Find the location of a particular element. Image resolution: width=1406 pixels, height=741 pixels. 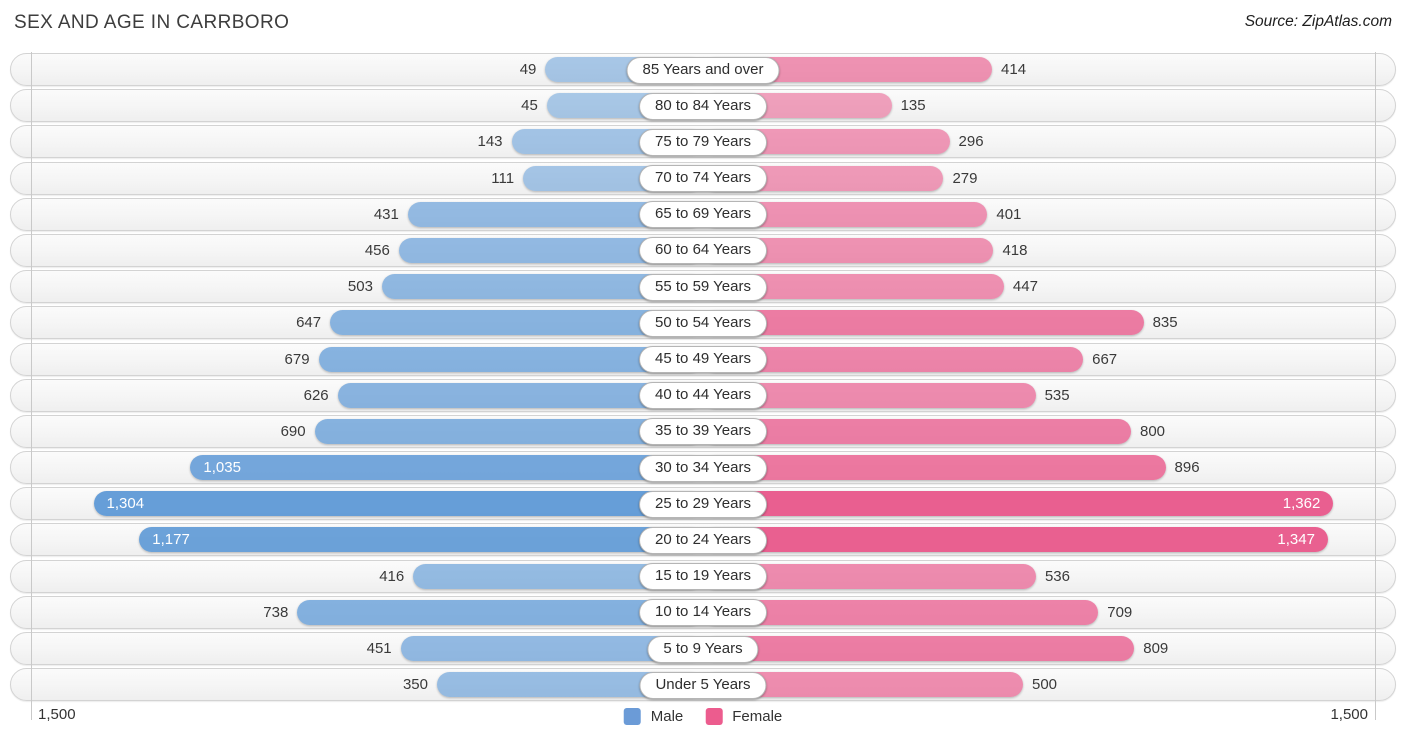

male-value-label: 350 is located at coordinates (415, 685).